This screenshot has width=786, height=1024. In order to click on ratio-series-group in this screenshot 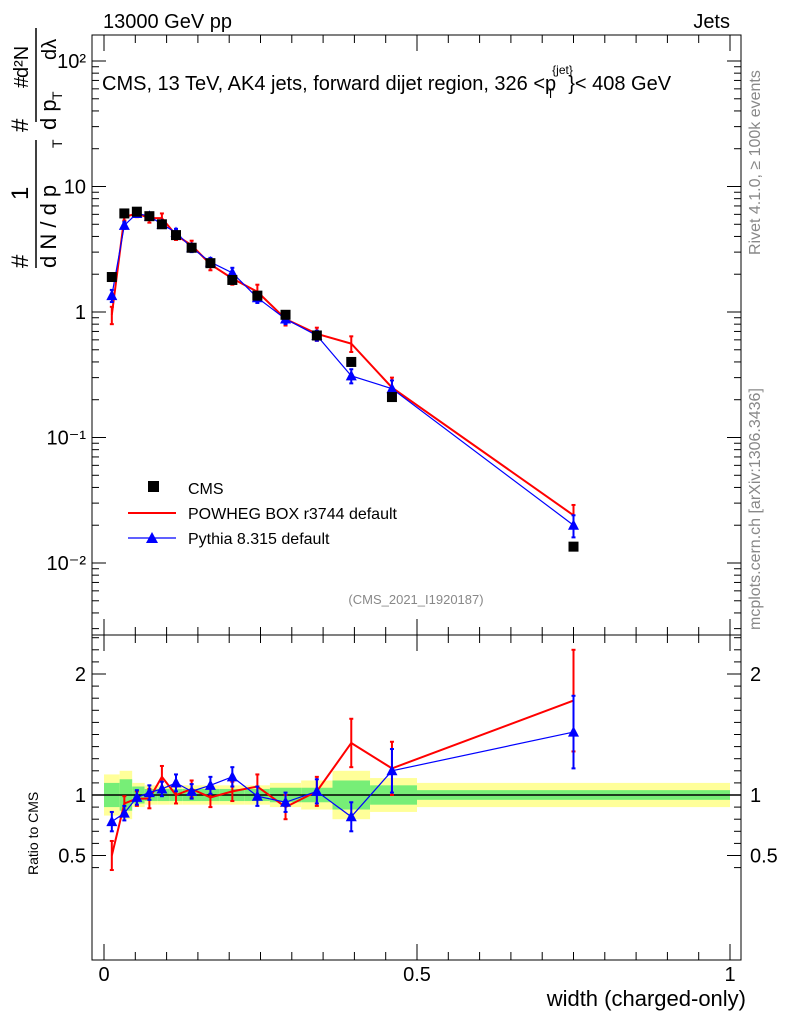, I will do `click(342, 760)`.